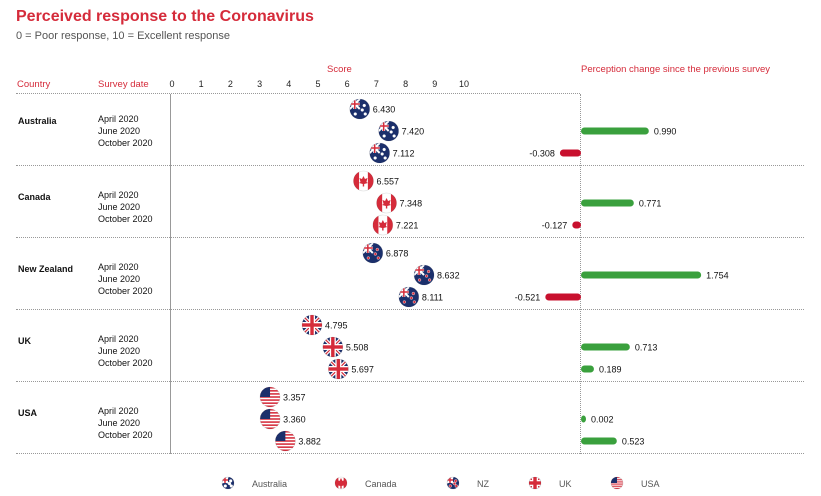 Image resolution: width=821 pixels, height=496 pixels. What do you see at coordinates (528, 298) in the screenshot?
I see `change-label: -0.521` at bounding box center [528, 298].